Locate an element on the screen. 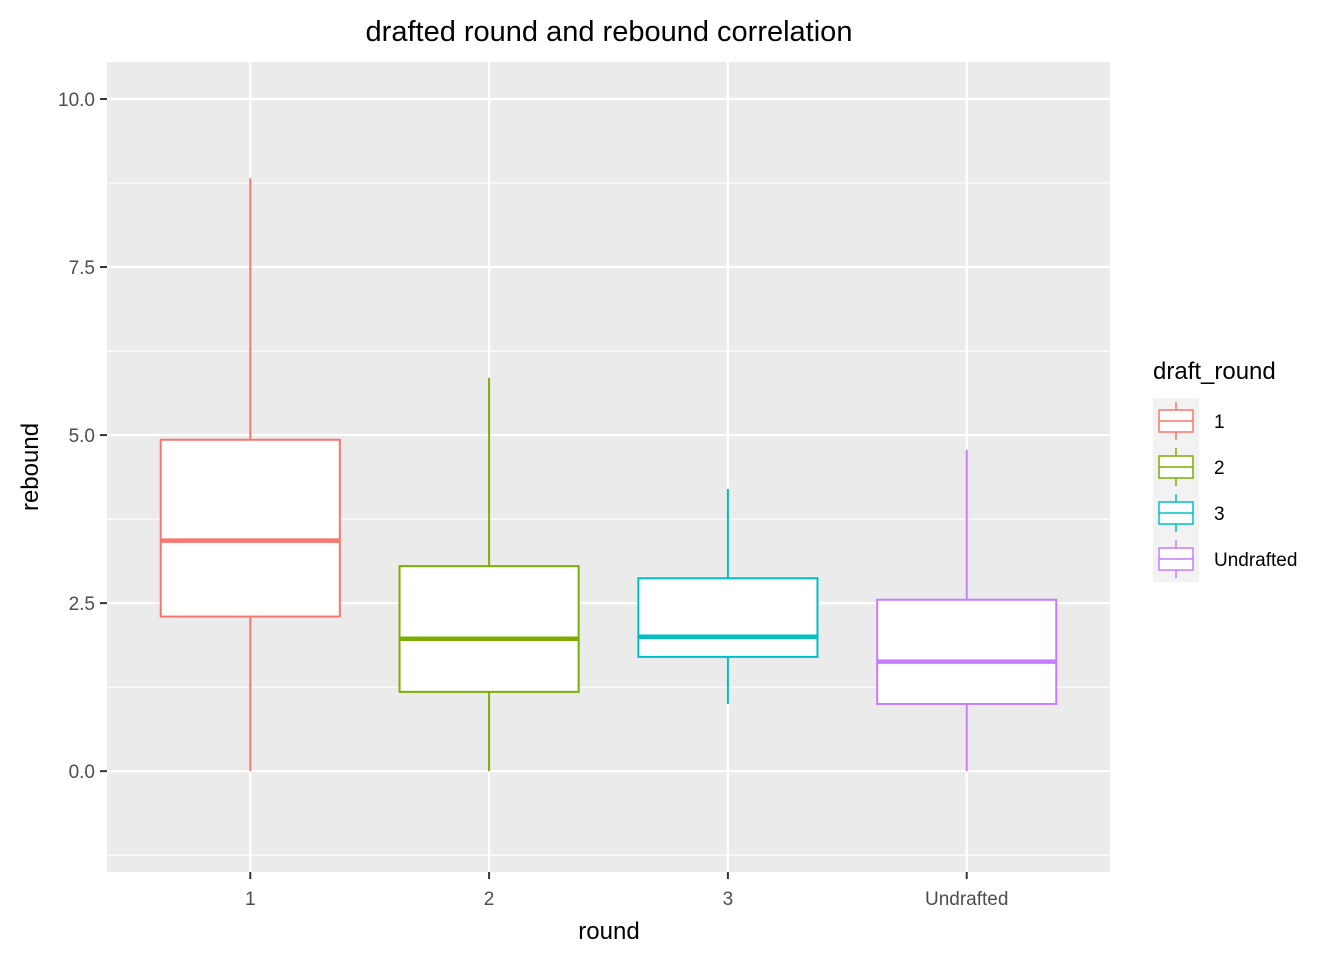  x-axis-title: round is located at coordinates (608, 931).